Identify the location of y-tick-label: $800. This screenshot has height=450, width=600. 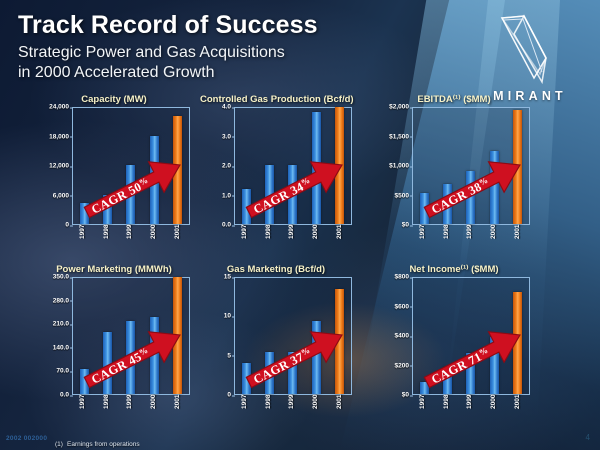
(404, 277).